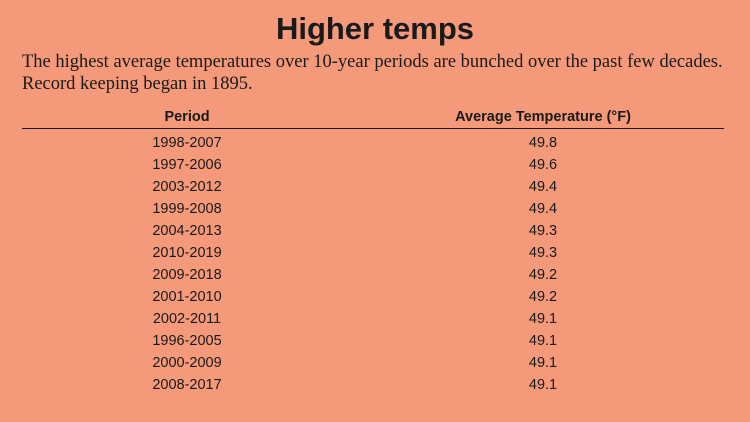 This screenshot has width=750, height=422. Describe the element at coordinates (187, 363) in the screenshot. I see `period-cell: 2000-2009` at that location.